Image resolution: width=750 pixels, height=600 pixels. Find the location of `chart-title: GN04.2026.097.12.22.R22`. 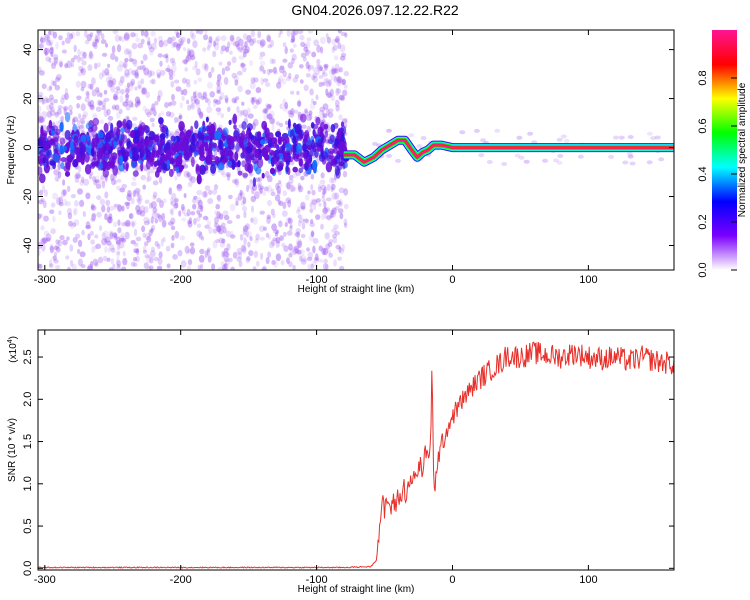

chart-title: GN04.2026.097.12.22.R22 is located at coordinates (375, 10).